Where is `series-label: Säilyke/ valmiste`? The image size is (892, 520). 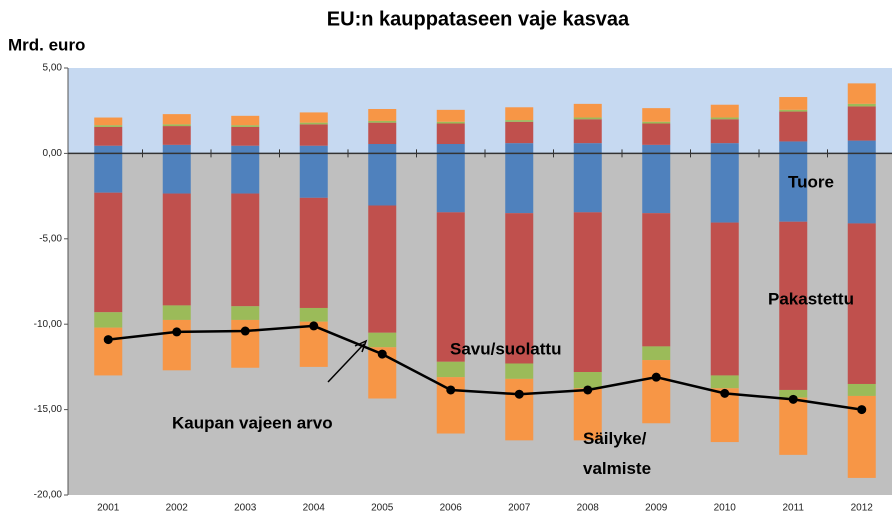 series-label: Säilyke/ valmiste is located at coordinates (617, 453).